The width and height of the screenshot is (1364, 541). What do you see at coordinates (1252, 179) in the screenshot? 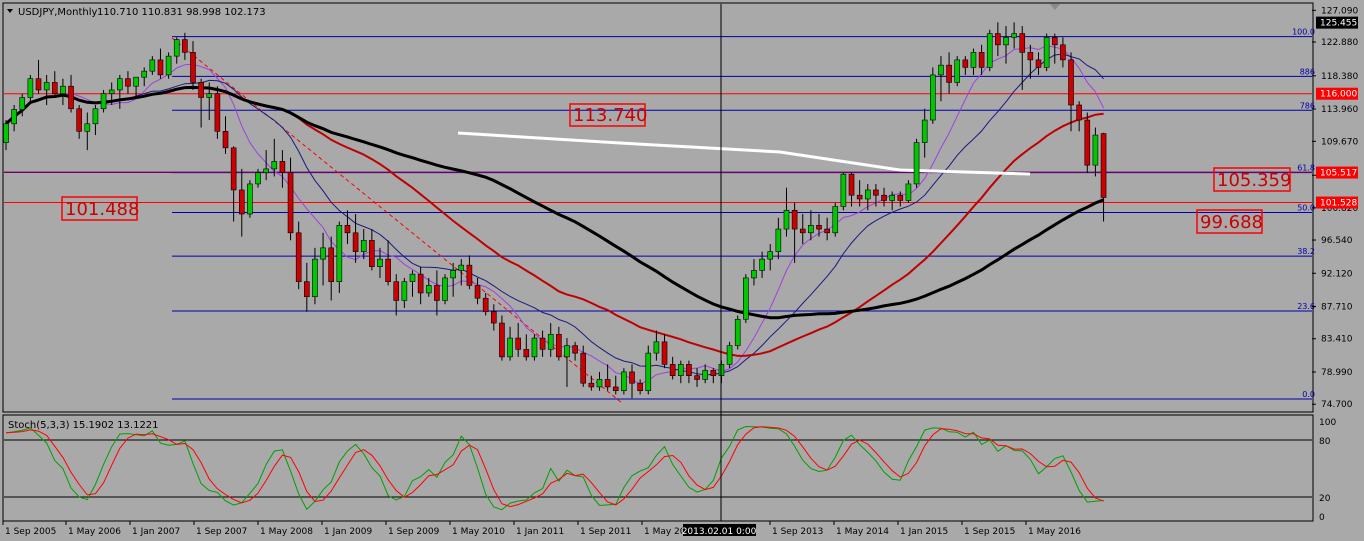
I see `annotation-box` at bounding box center [1252, 179].